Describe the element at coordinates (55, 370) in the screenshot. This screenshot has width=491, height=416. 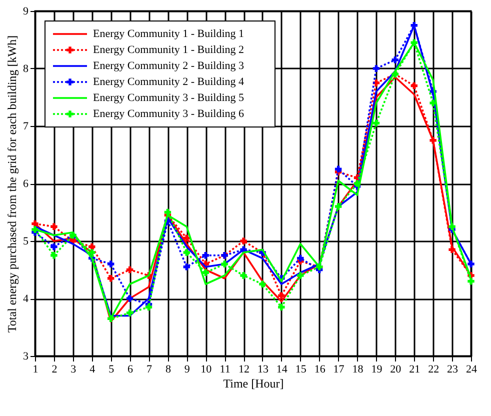
I see `x-tick-label: 2` at that location.